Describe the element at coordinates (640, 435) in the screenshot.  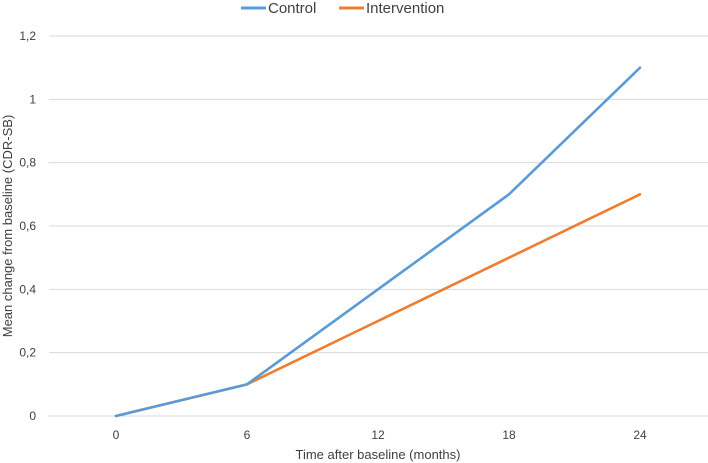
I see `x-tick-label: 24` at that location.